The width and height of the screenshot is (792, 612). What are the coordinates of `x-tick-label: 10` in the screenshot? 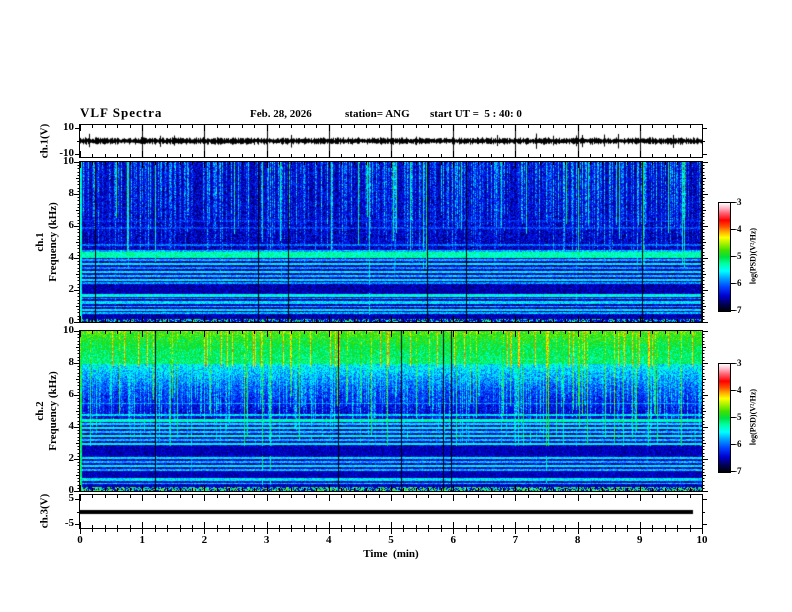 It's located at (702, 540).